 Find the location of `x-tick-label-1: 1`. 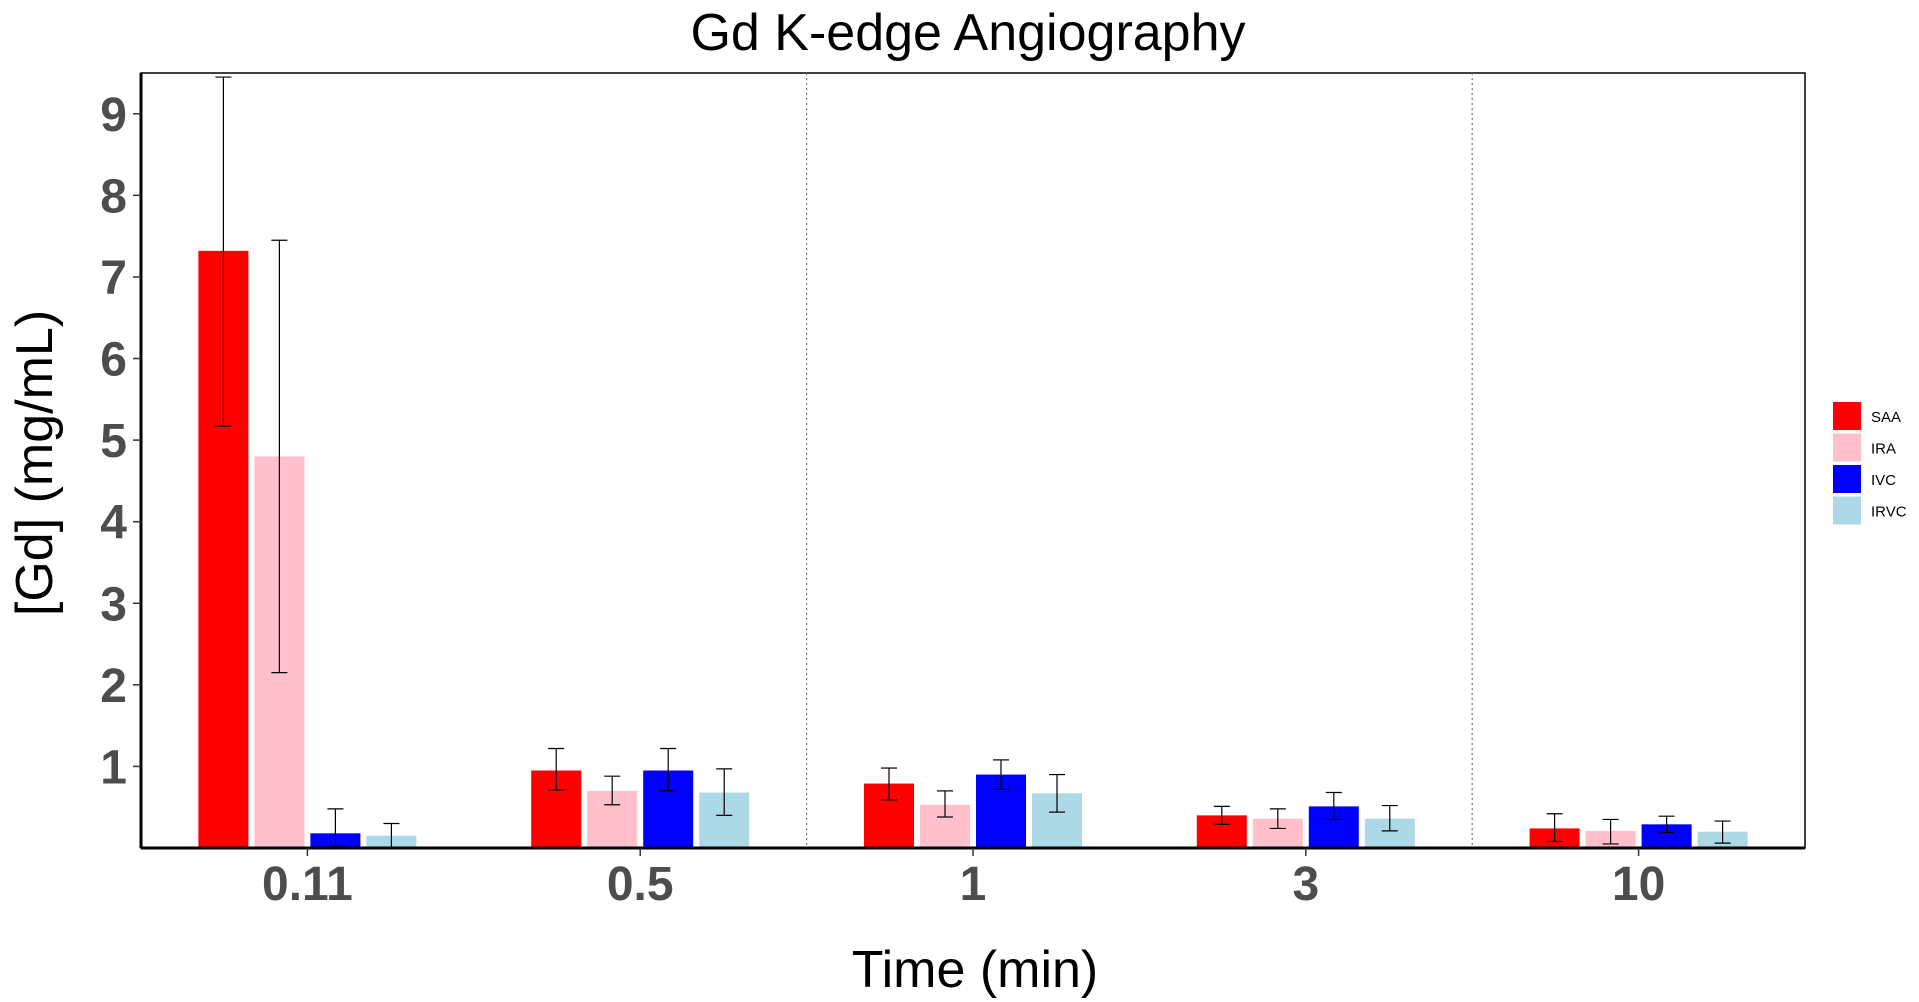

x-tick-label-1: 1 is located at coordinates (973, 884).